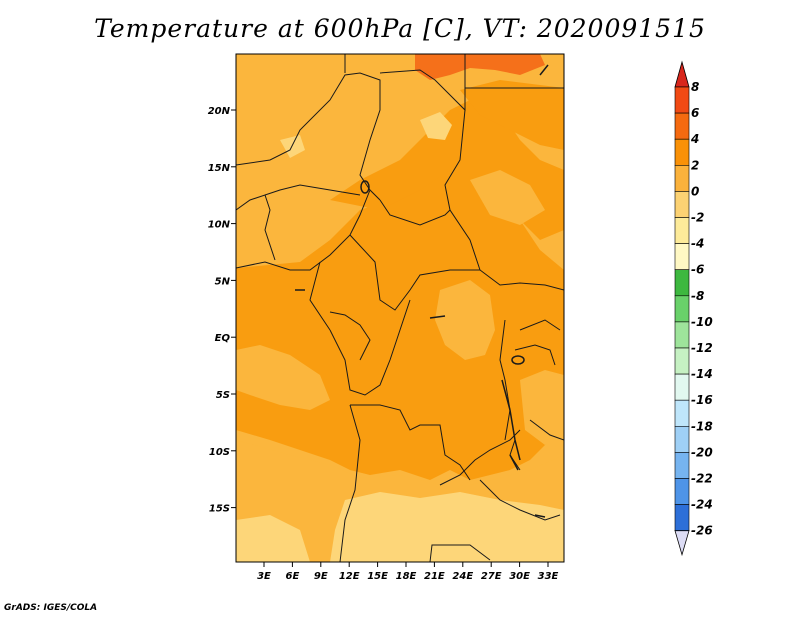  I want to click on mild-patch-center, so click(465, 320).